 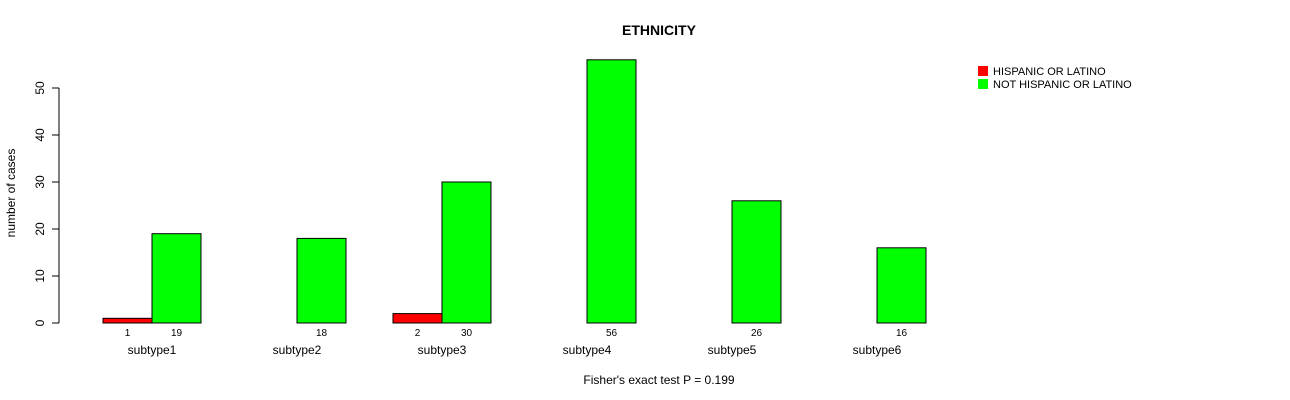 I want to click on bar-value-label: 56, so click(x=612, y=333).